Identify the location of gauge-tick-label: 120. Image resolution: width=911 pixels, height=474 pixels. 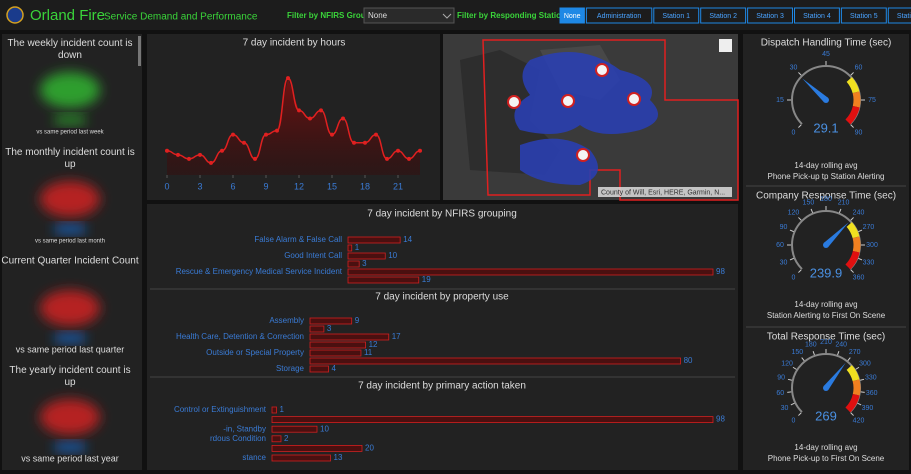
(787, 363).